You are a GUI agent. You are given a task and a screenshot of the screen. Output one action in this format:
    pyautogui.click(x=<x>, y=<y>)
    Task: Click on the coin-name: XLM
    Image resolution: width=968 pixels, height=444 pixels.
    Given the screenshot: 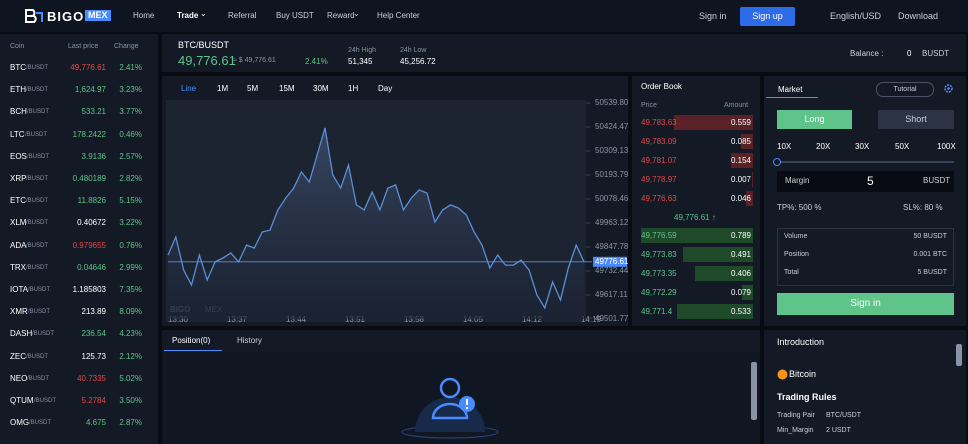 What is the action you would take?
    pyautogui.click(x=18, y=223)
    